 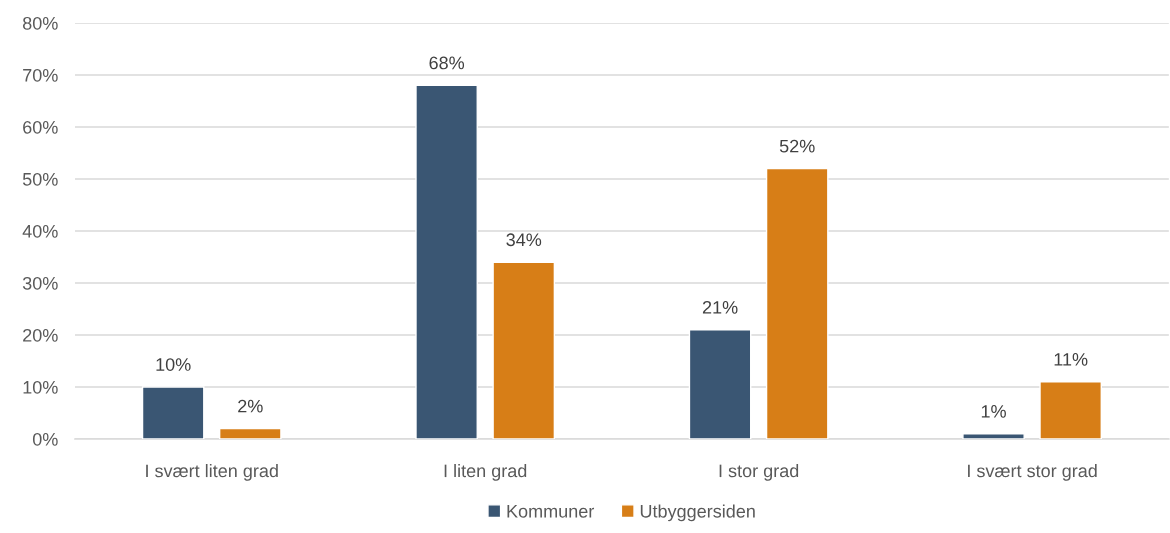 What do you see at coordinates (40, 127) in the screenshot?
I see `y-tick-label: 60%` at bounding box center [40, 127].